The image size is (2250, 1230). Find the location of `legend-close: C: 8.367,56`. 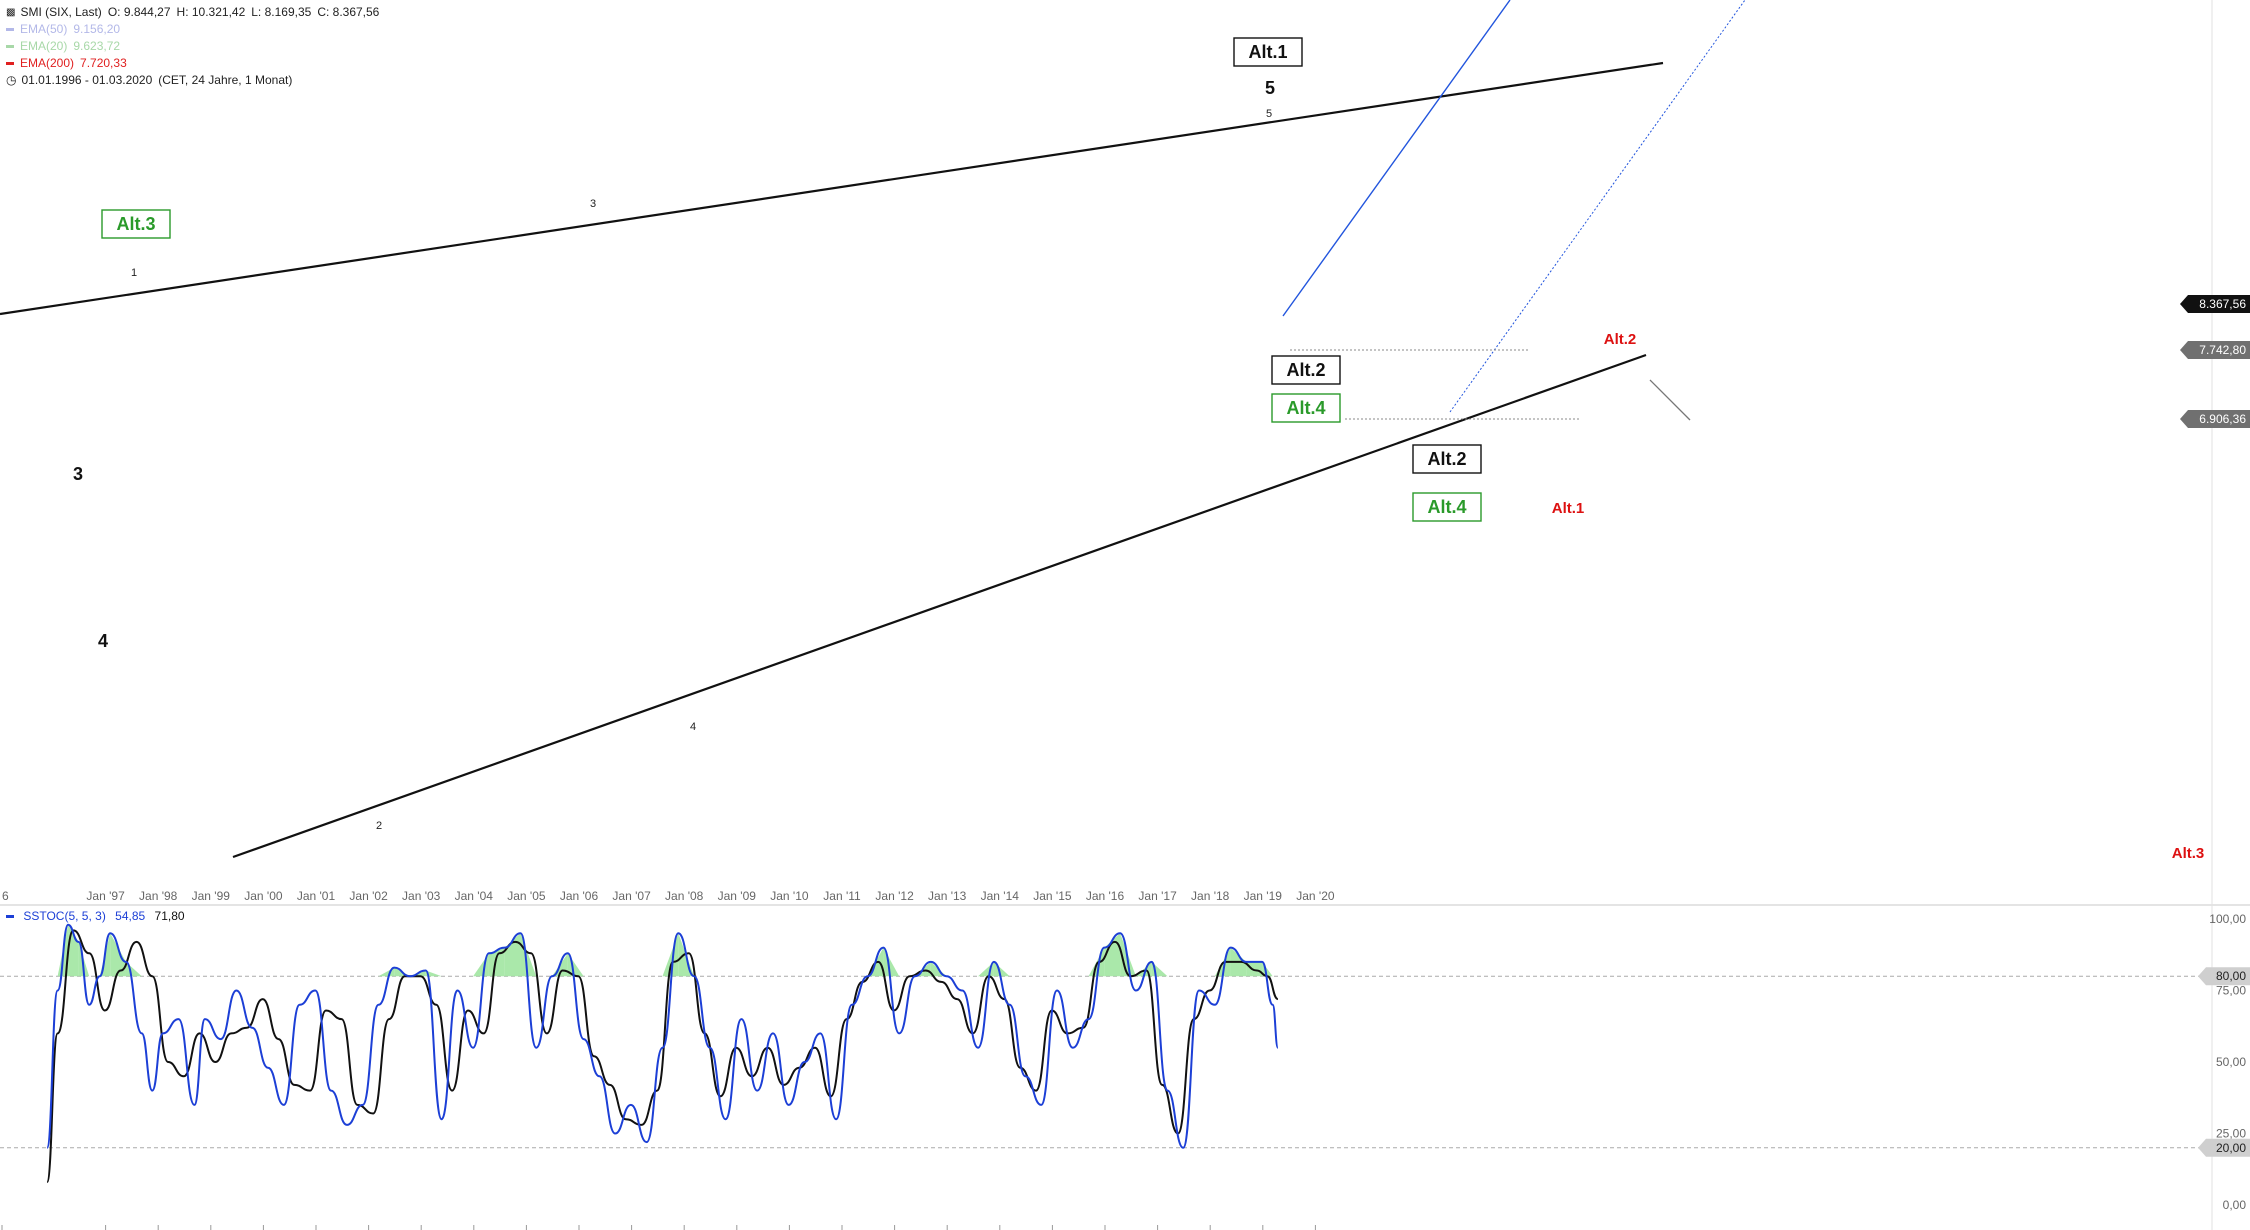

legend-close: C: 8.367,56 is located at coordinates (348, 12).